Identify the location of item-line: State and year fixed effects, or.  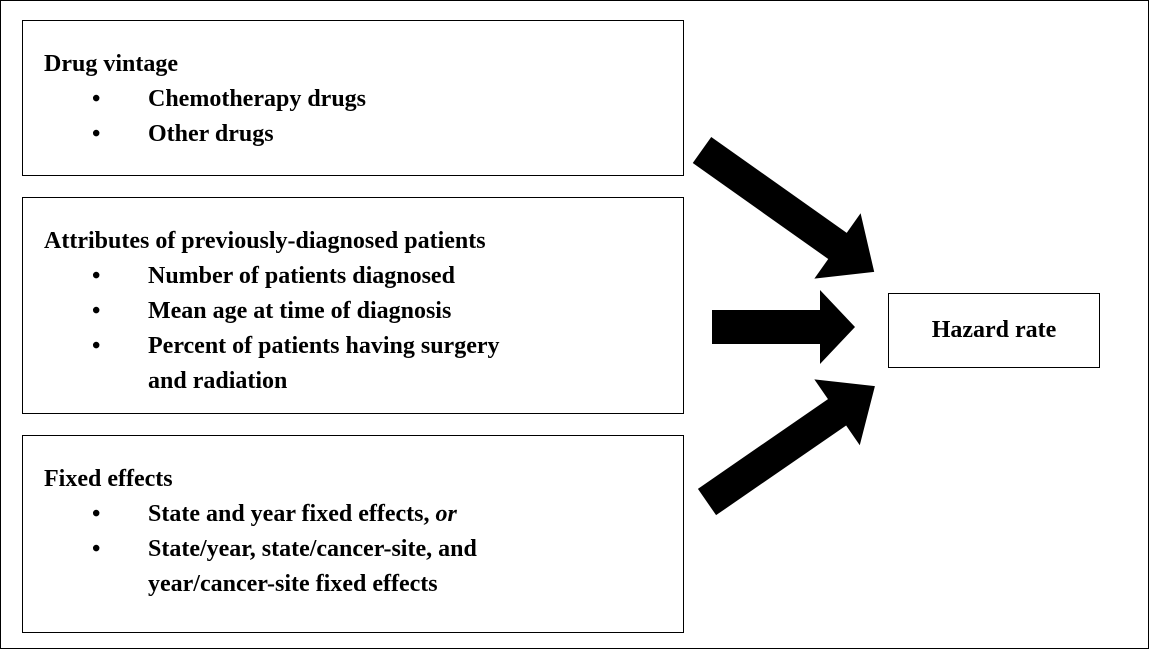
(415, 514).